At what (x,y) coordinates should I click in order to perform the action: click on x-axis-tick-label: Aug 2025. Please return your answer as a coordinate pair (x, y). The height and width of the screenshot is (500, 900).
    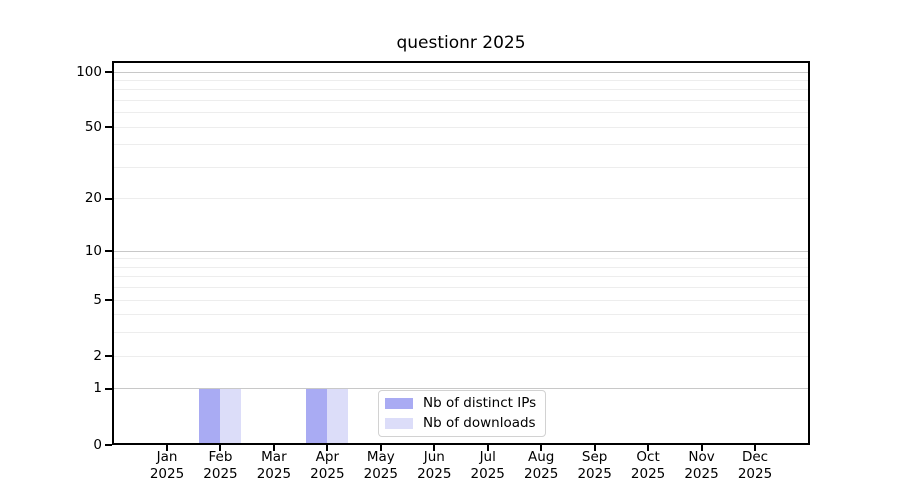
    Looking at the image, I should click on (541, 465).